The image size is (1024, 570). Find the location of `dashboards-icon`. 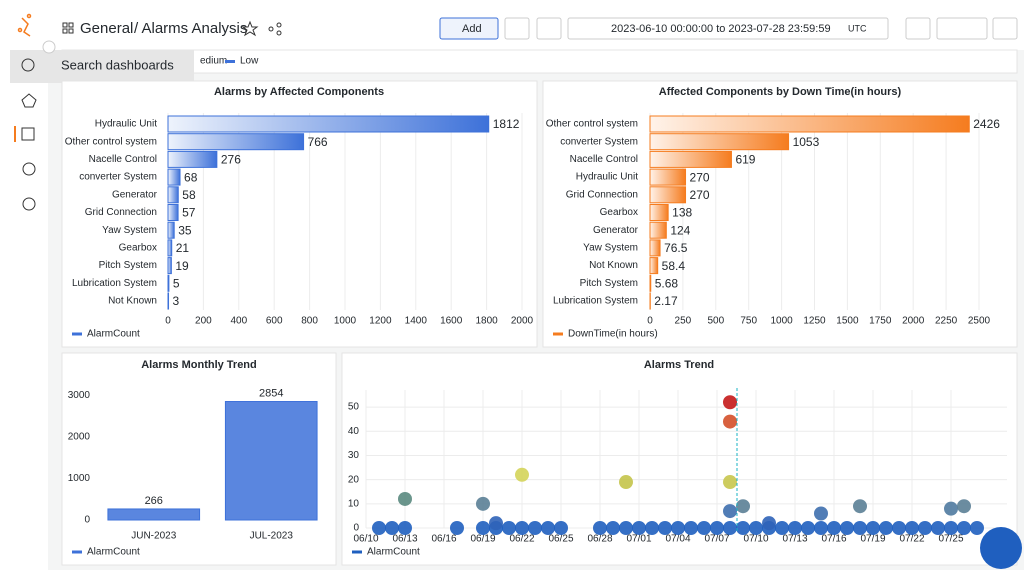

dashboards-icon is located at coordinates (28, 134).